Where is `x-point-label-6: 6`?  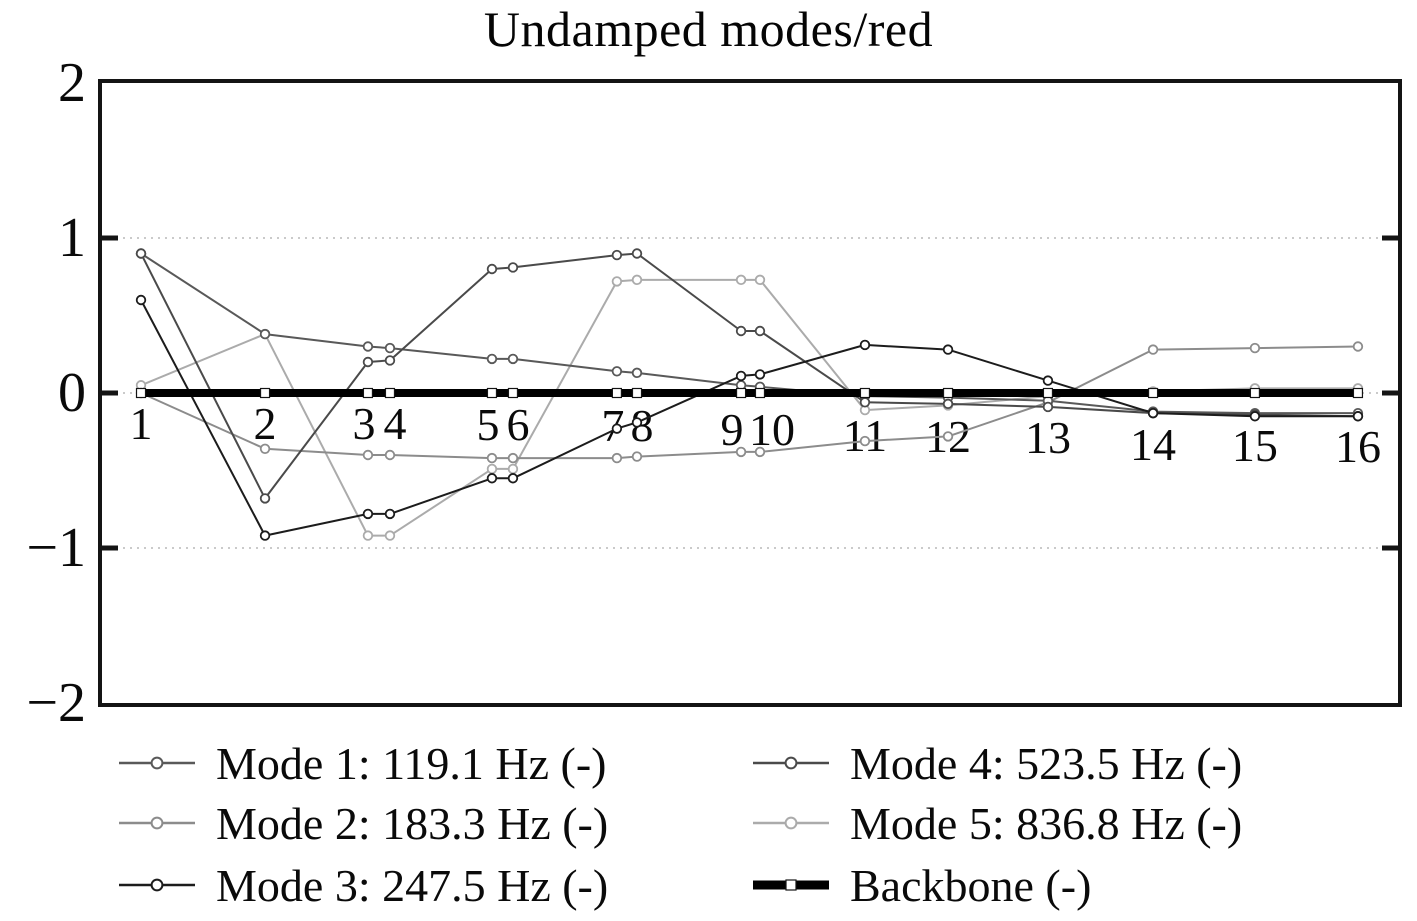 x-point-label-6: 6 is located at coordinates (517, 424).